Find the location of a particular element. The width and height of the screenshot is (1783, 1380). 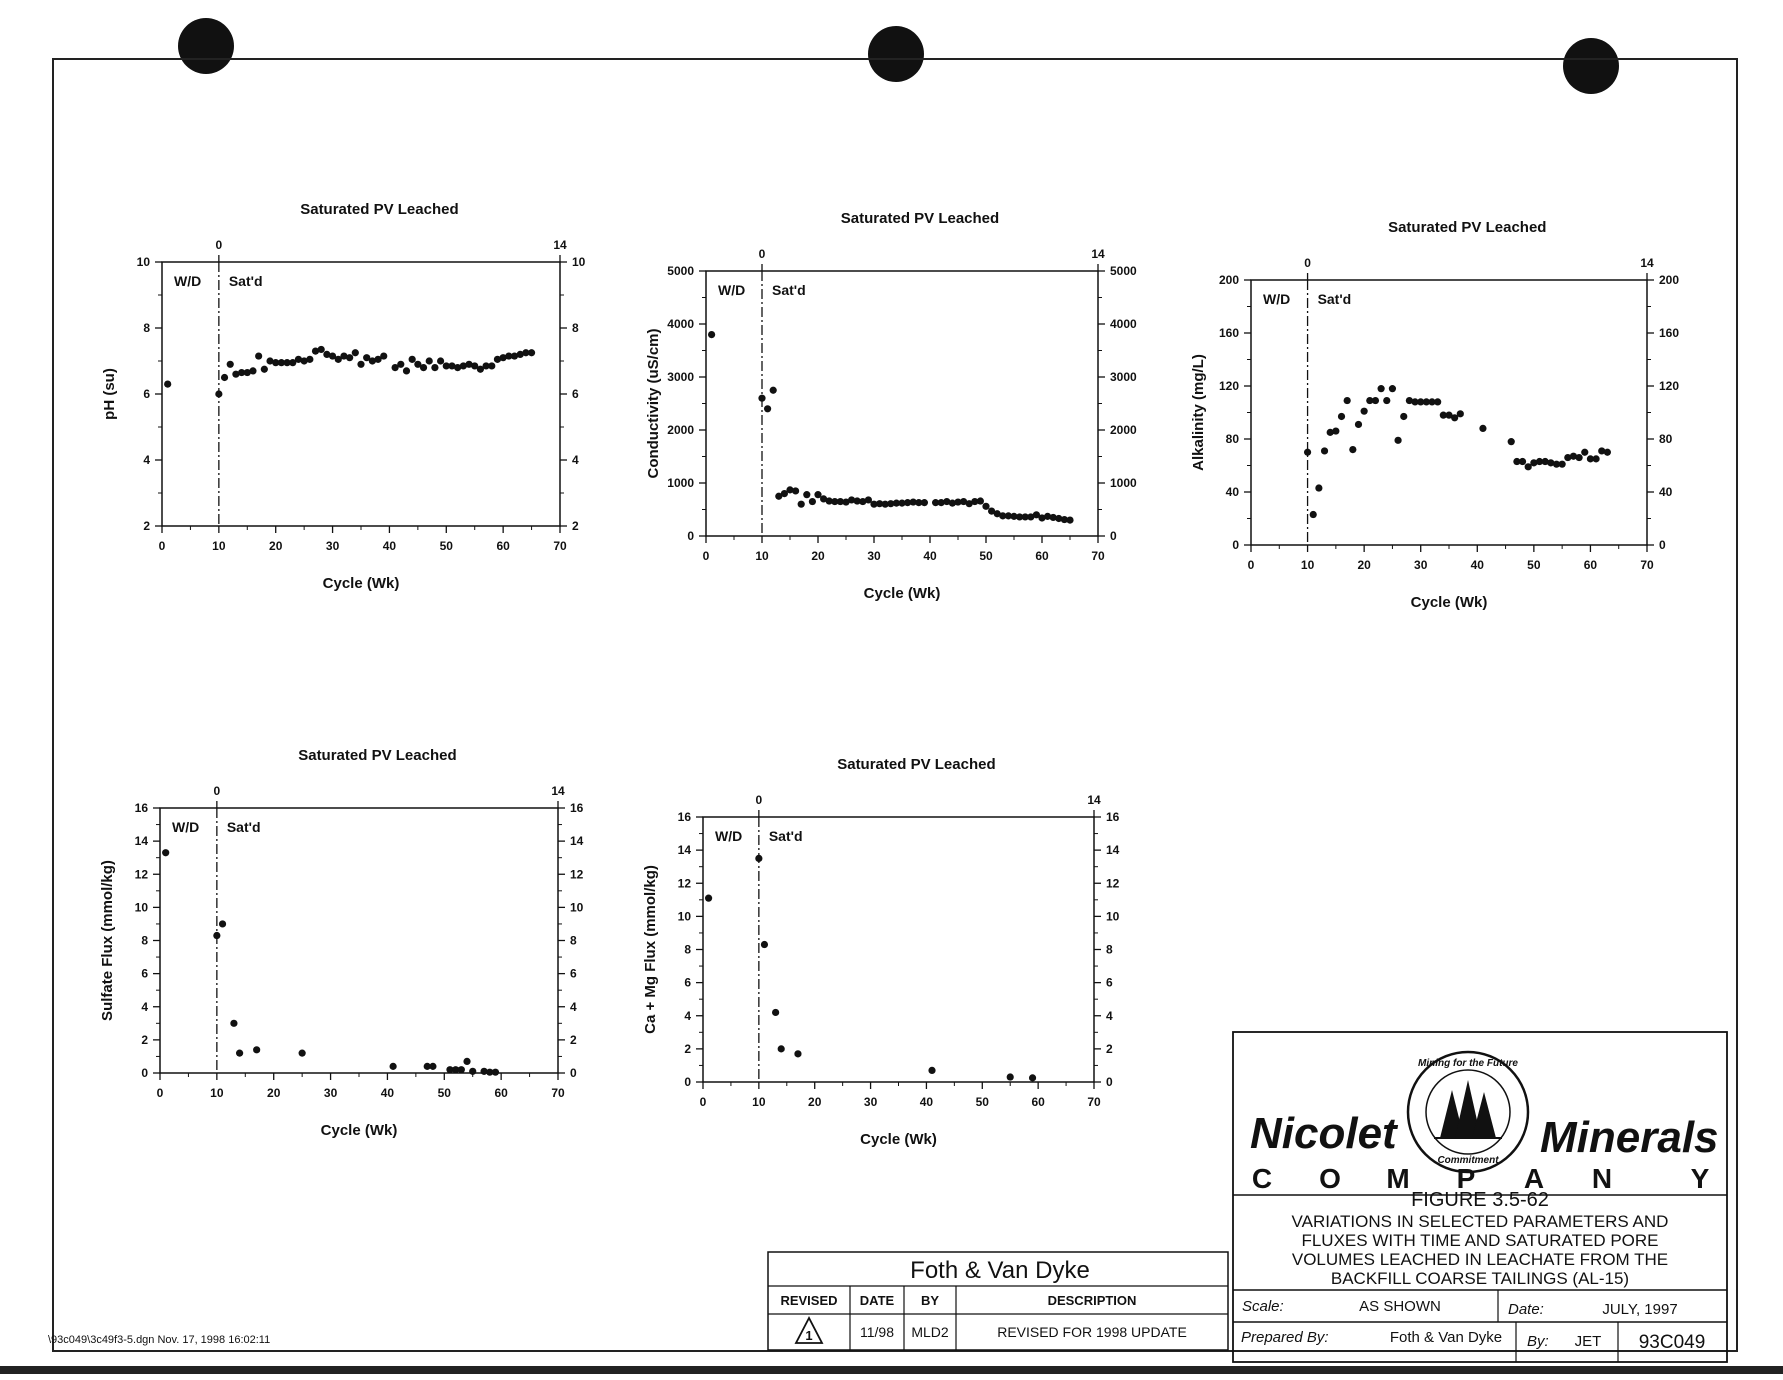

y-tick-label-right: 14 is located at coordinates (1113, 850).